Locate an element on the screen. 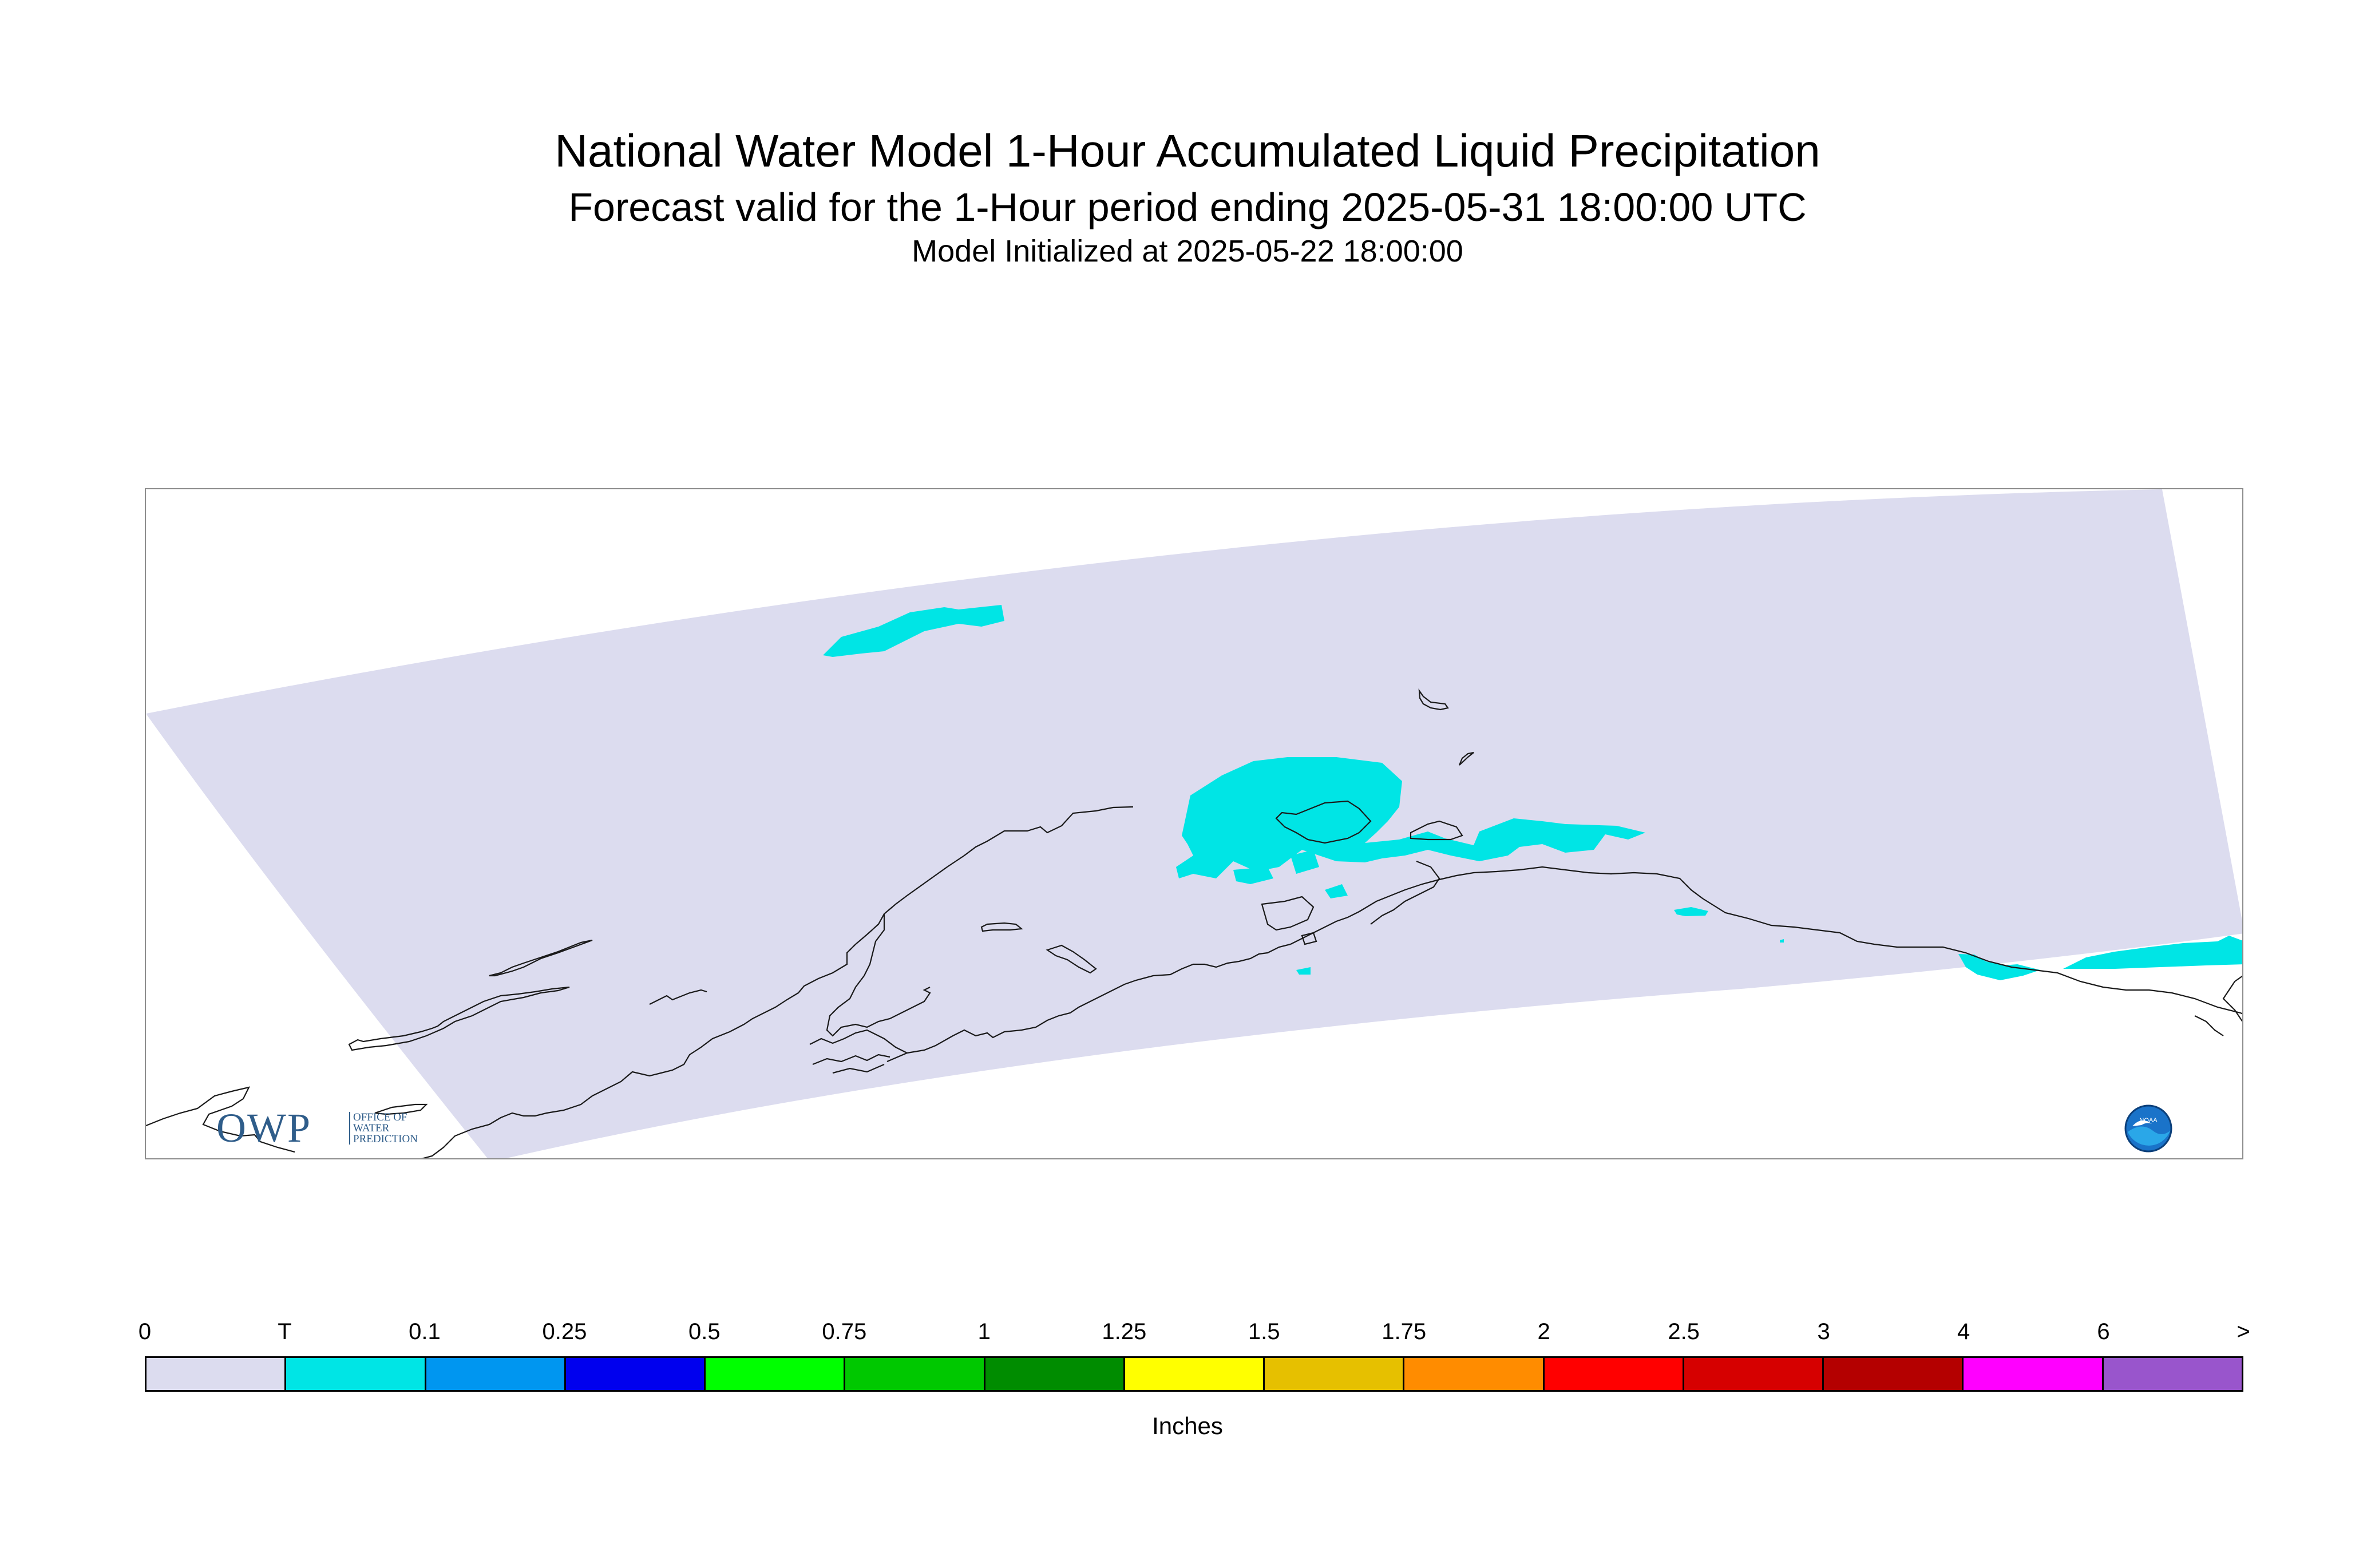 The width and height of the screenshot is (2375, 1568). legend-tick-label: 1.25 is located at coordinates (1124, 1331).